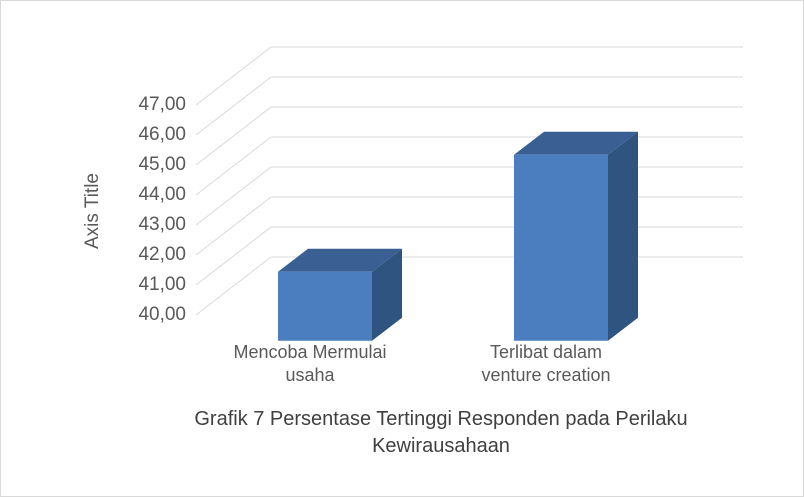  Describe the element at coordinates (162, 314) in the screenshot. I see `y-tick-label: 40,00` at that location.